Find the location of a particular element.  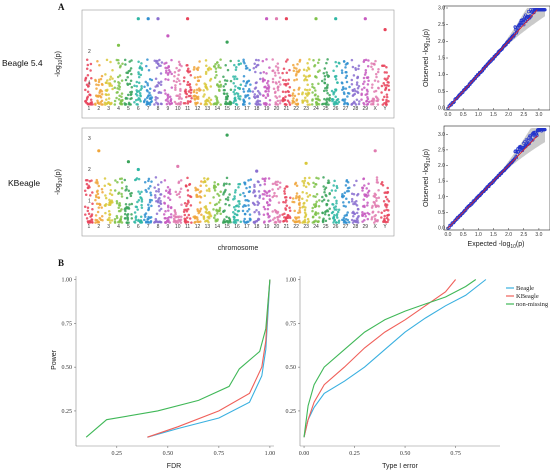

y-tick-label: 1 is located at coordinates (89, 83).